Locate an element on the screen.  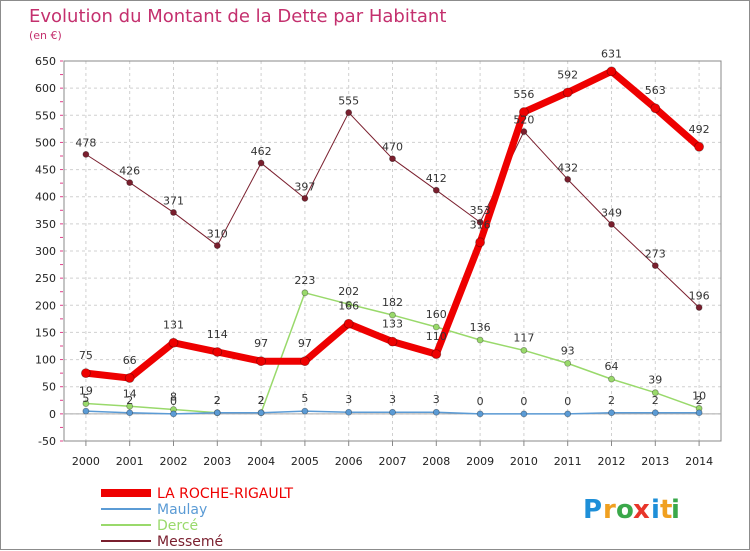
y-tick-label: 500 is located at coordinates (45, 142).